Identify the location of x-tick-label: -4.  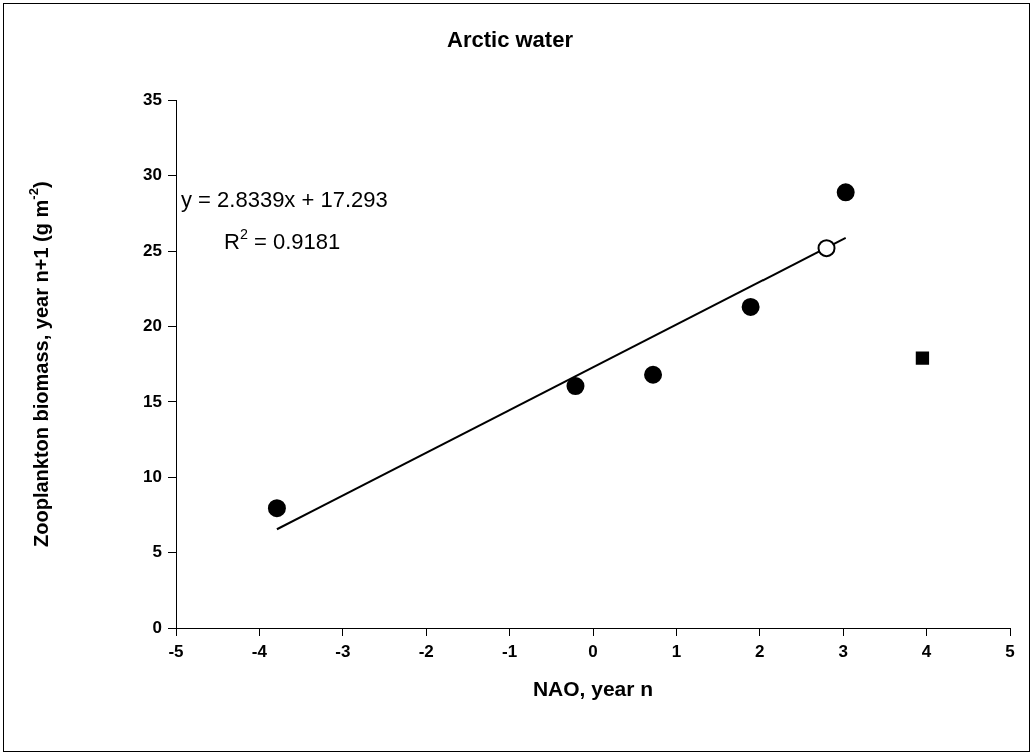
(259, 651).